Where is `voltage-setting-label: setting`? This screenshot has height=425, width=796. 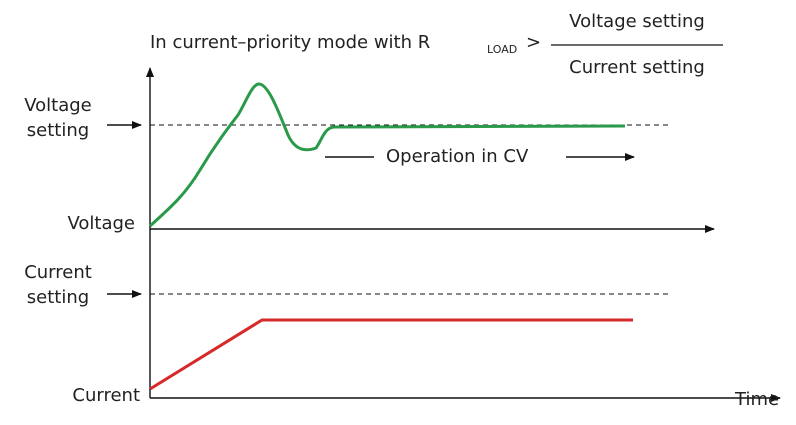
voltage-setting-label: setting is located at coordinates (58, 130).